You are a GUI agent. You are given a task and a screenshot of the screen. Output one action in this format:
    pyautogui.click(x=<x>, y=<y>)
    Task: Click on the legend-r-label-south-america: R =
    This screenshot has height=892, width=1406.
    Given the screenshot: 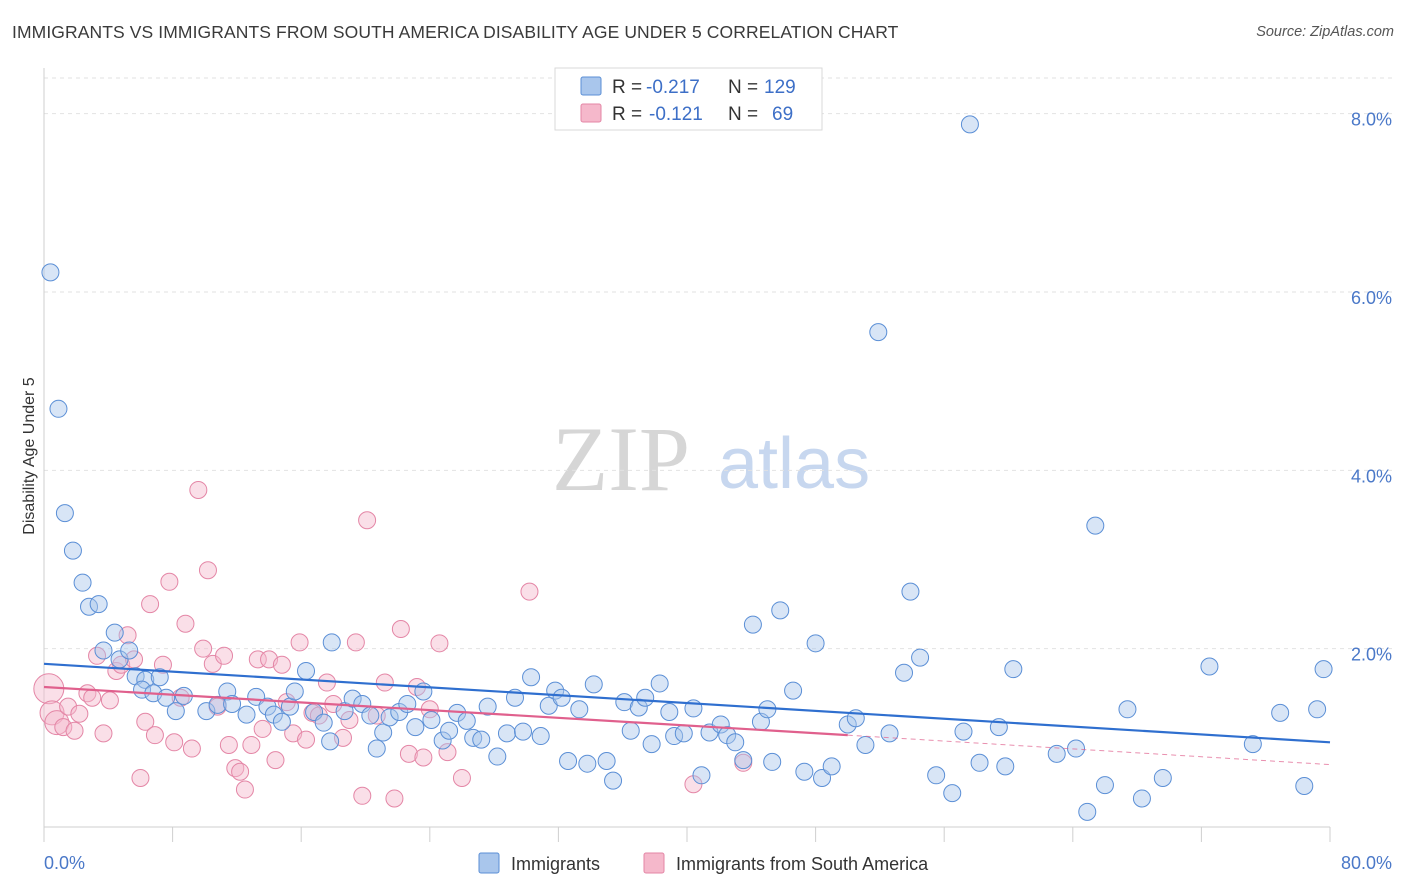 What is the action you would take?
    pyautogui.click(x=627, y=114)
    